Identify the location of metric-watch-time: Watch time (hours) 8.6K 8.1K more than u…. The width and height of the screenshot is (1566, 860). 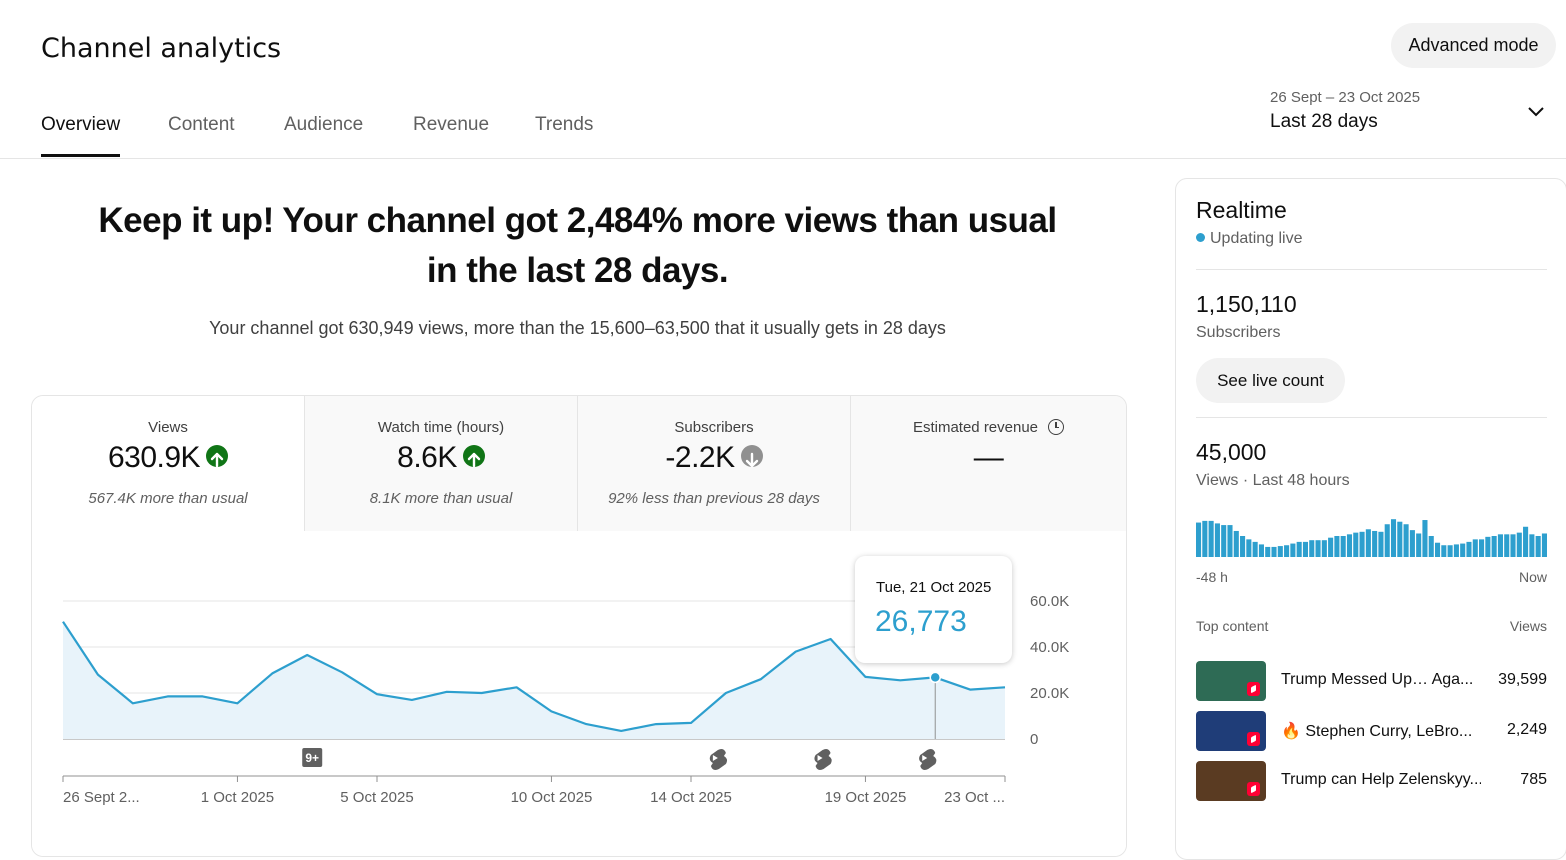
(441, 463).